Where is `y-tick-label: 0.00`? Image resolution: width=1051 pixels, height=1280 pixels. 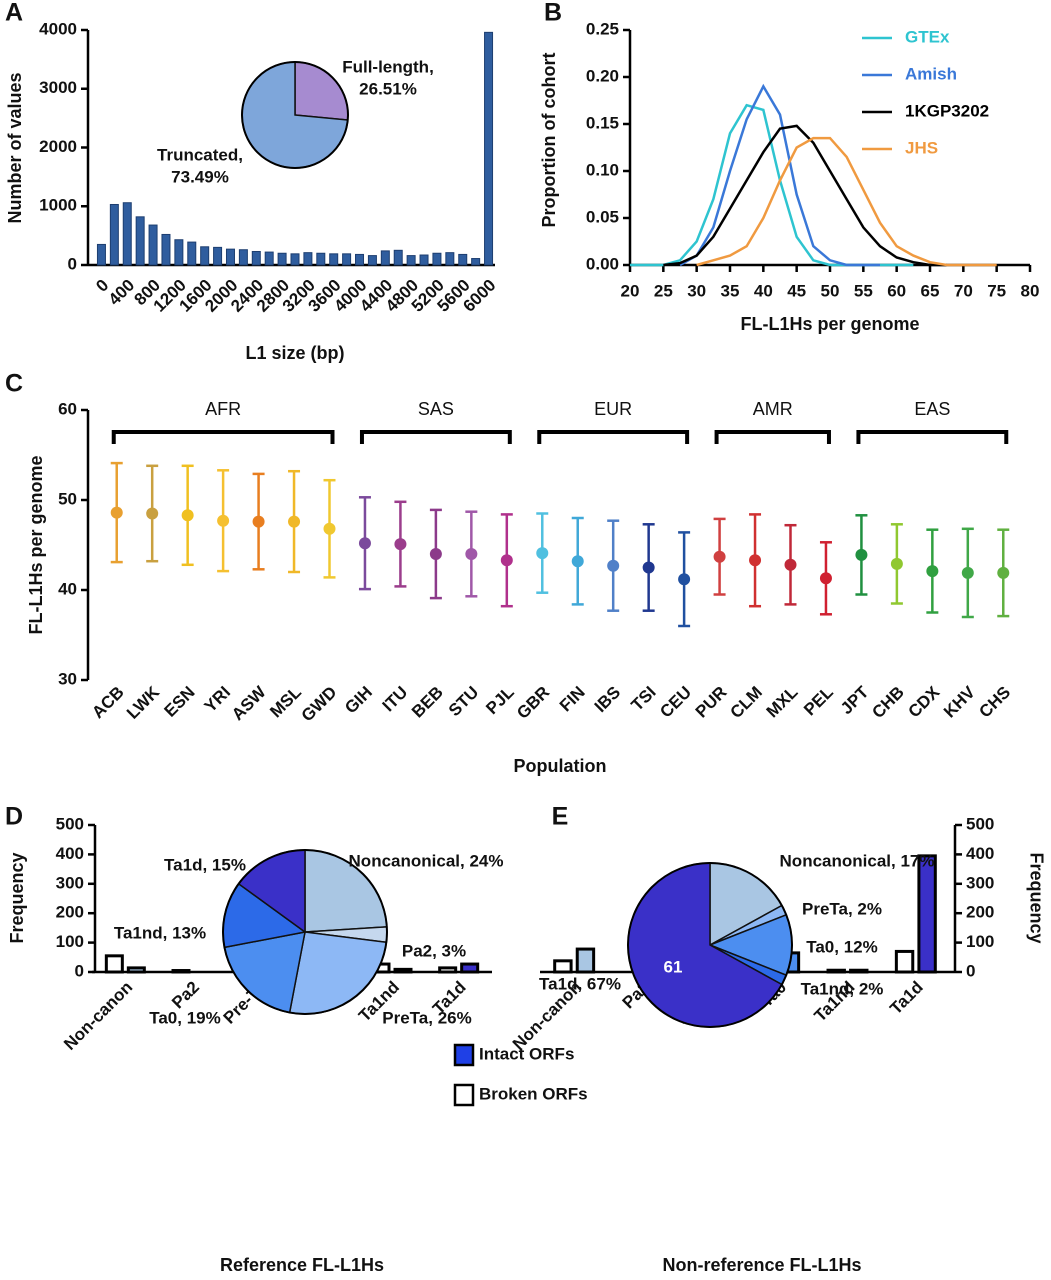
y-tick-label: 0.00 is located at coordinates (602, 263).